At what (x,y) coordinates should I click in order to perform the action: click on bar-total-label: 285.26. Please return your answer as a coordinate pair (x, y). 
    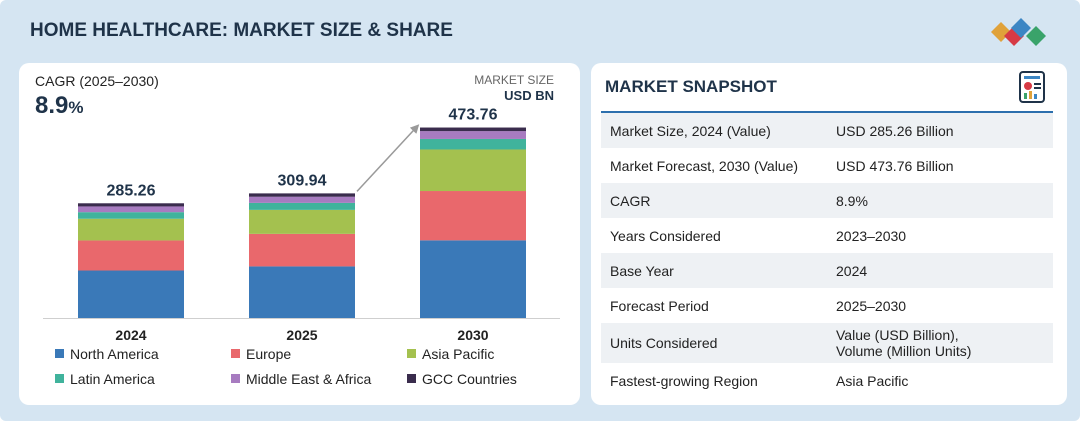
    Looking at the image, I should click on (131, 190).